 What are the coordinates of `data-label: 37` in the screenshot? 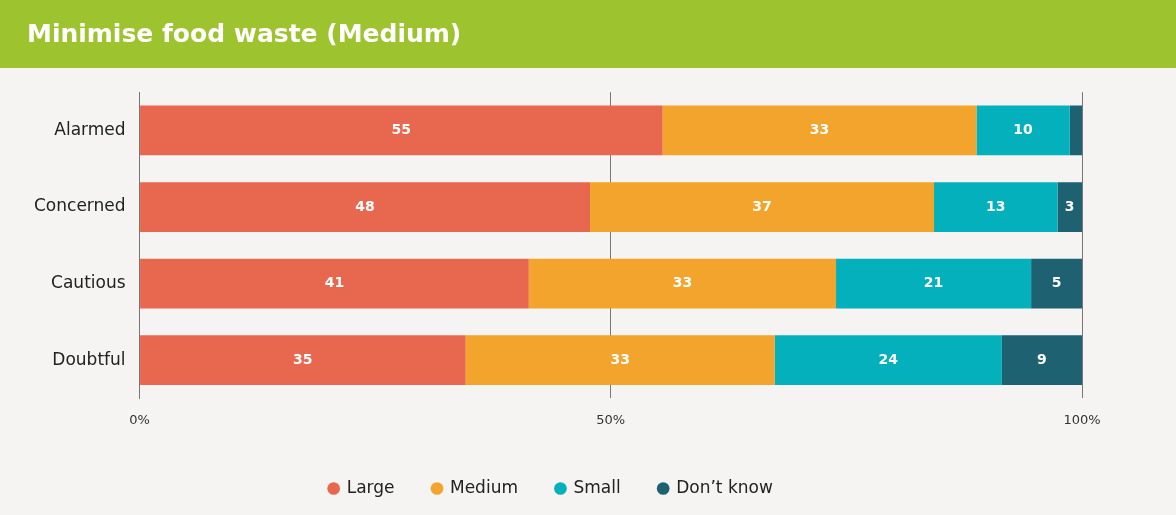 It's located at (762, 205).